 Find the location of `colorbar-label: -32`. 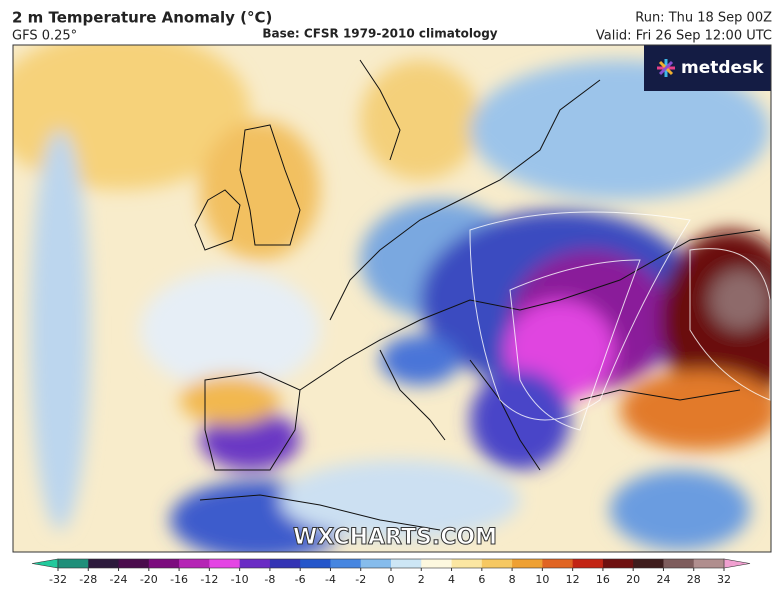

colorbar-label: -32 is located at coordinates (58, 579).